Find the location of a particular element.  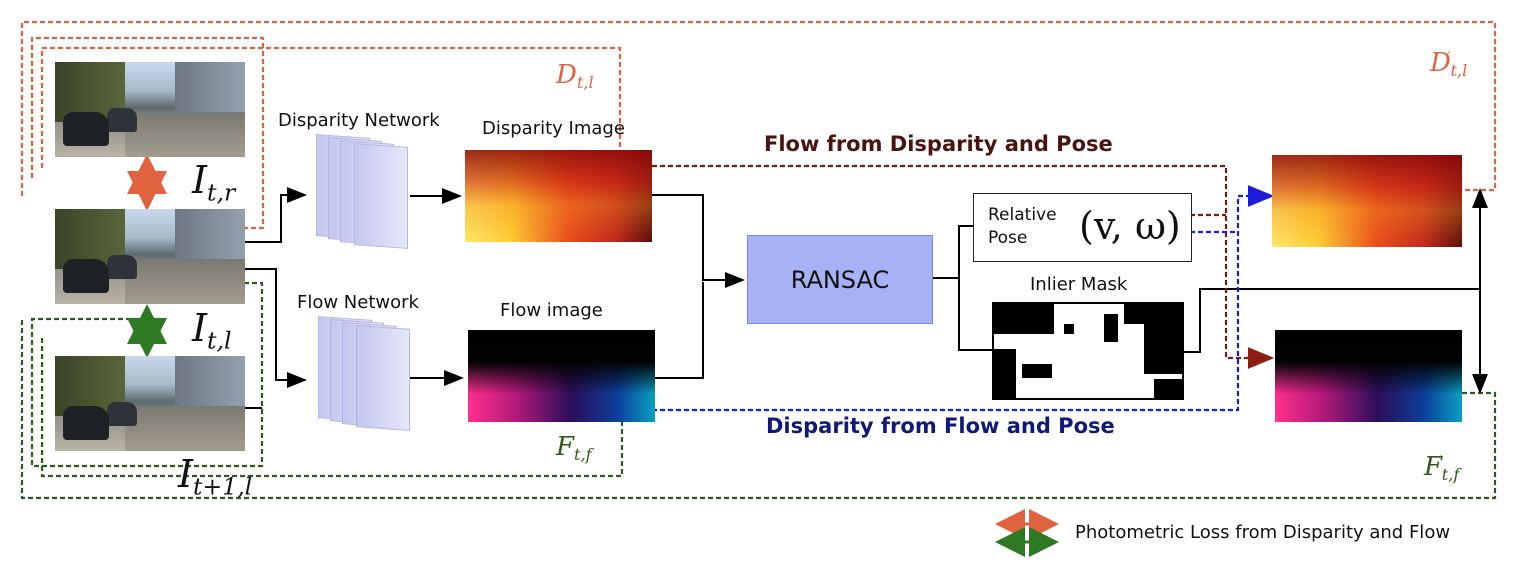

left-image-it-l is located at coordinates (150, 256).